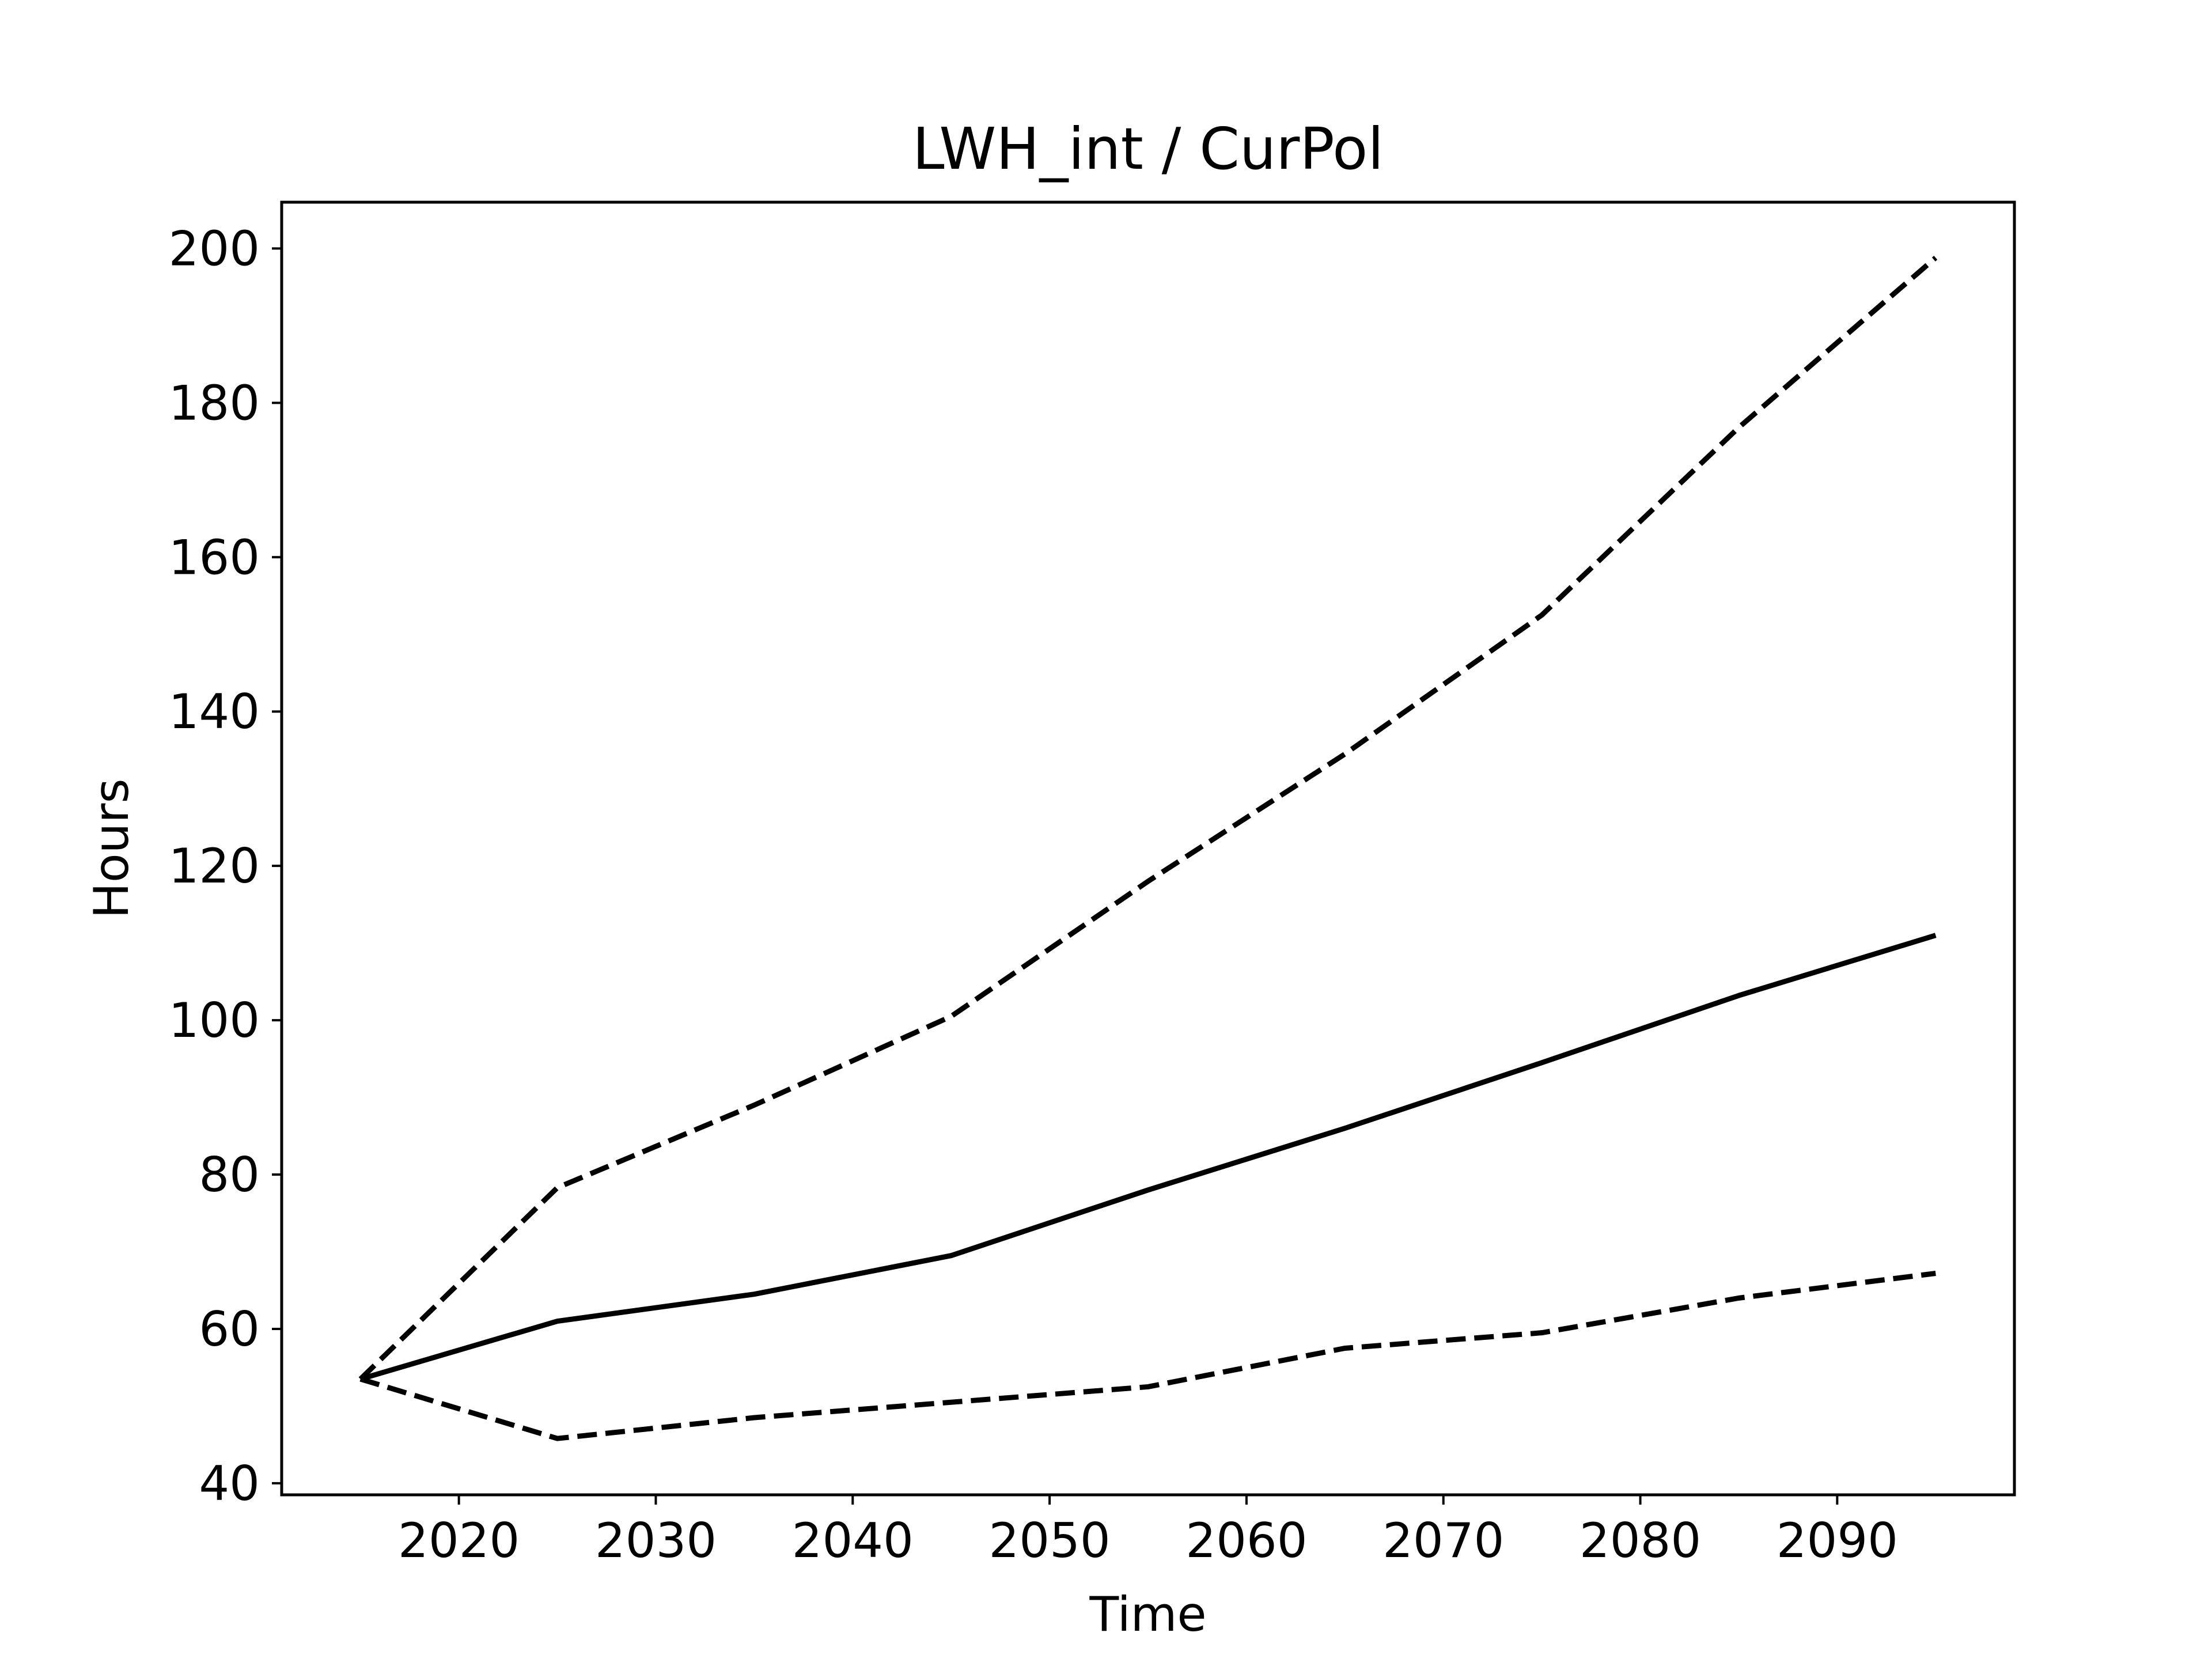 Image resolution: width=2212 pixels, height=1659 pixels. Describe the element at coordinates (214, 248) in the screenshot. I see `y-tick-label: 200` at that location.